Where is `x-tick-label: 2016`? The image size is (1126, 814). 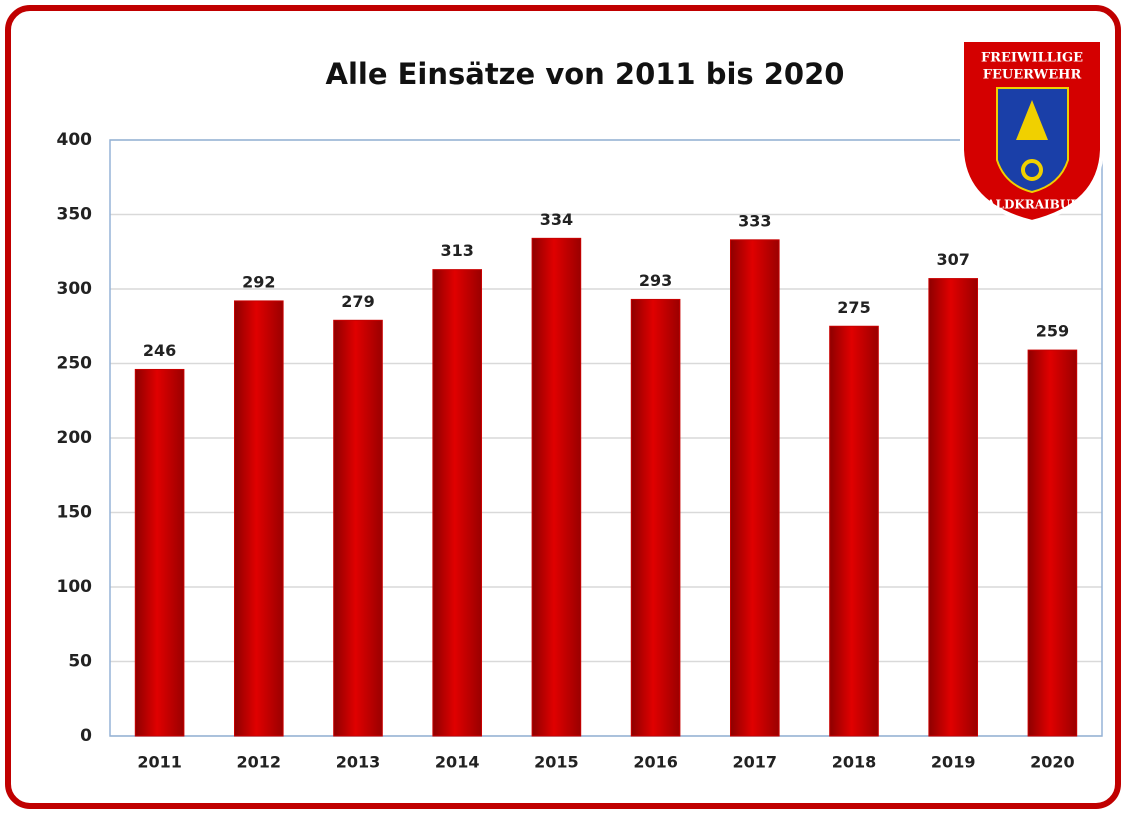
x-tick-label: 2016 is located at coordinates (655, 762).